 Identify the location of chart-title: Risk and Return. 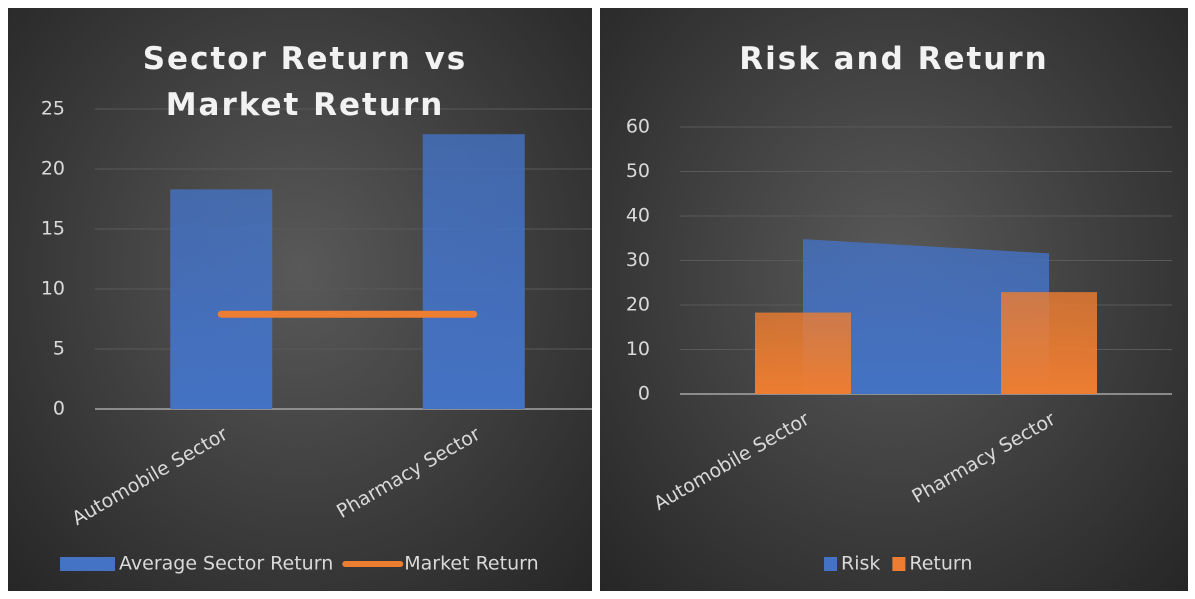
(894, 59).